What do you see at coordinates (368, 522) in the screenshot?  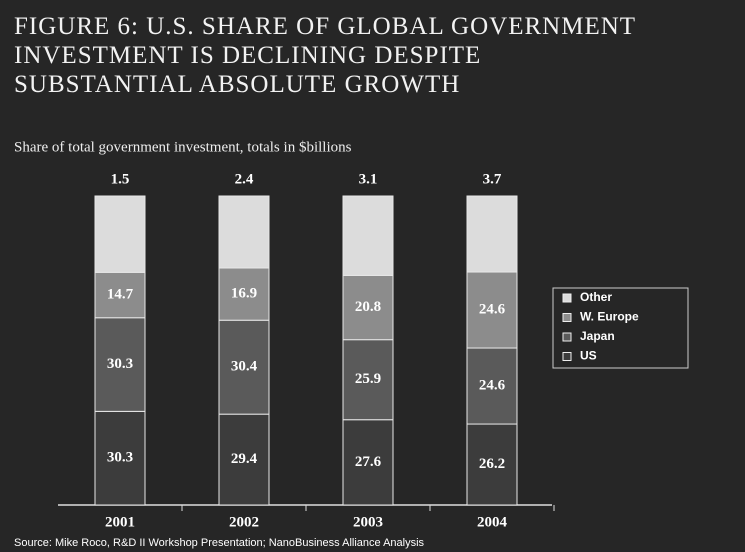 I see `x-tick-label: 2003` at bounding box center [368, 522].